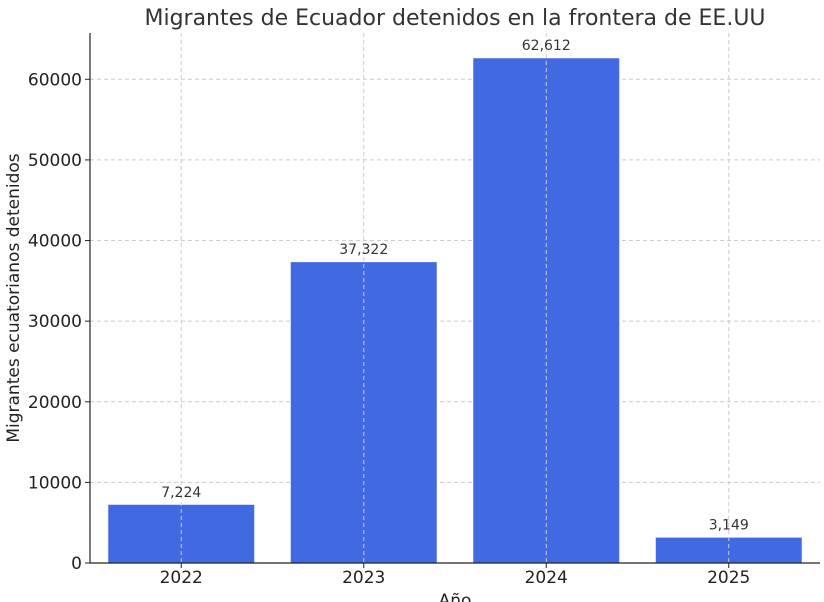  I want to click on x-tick-label: 2025, so click(728, 578).